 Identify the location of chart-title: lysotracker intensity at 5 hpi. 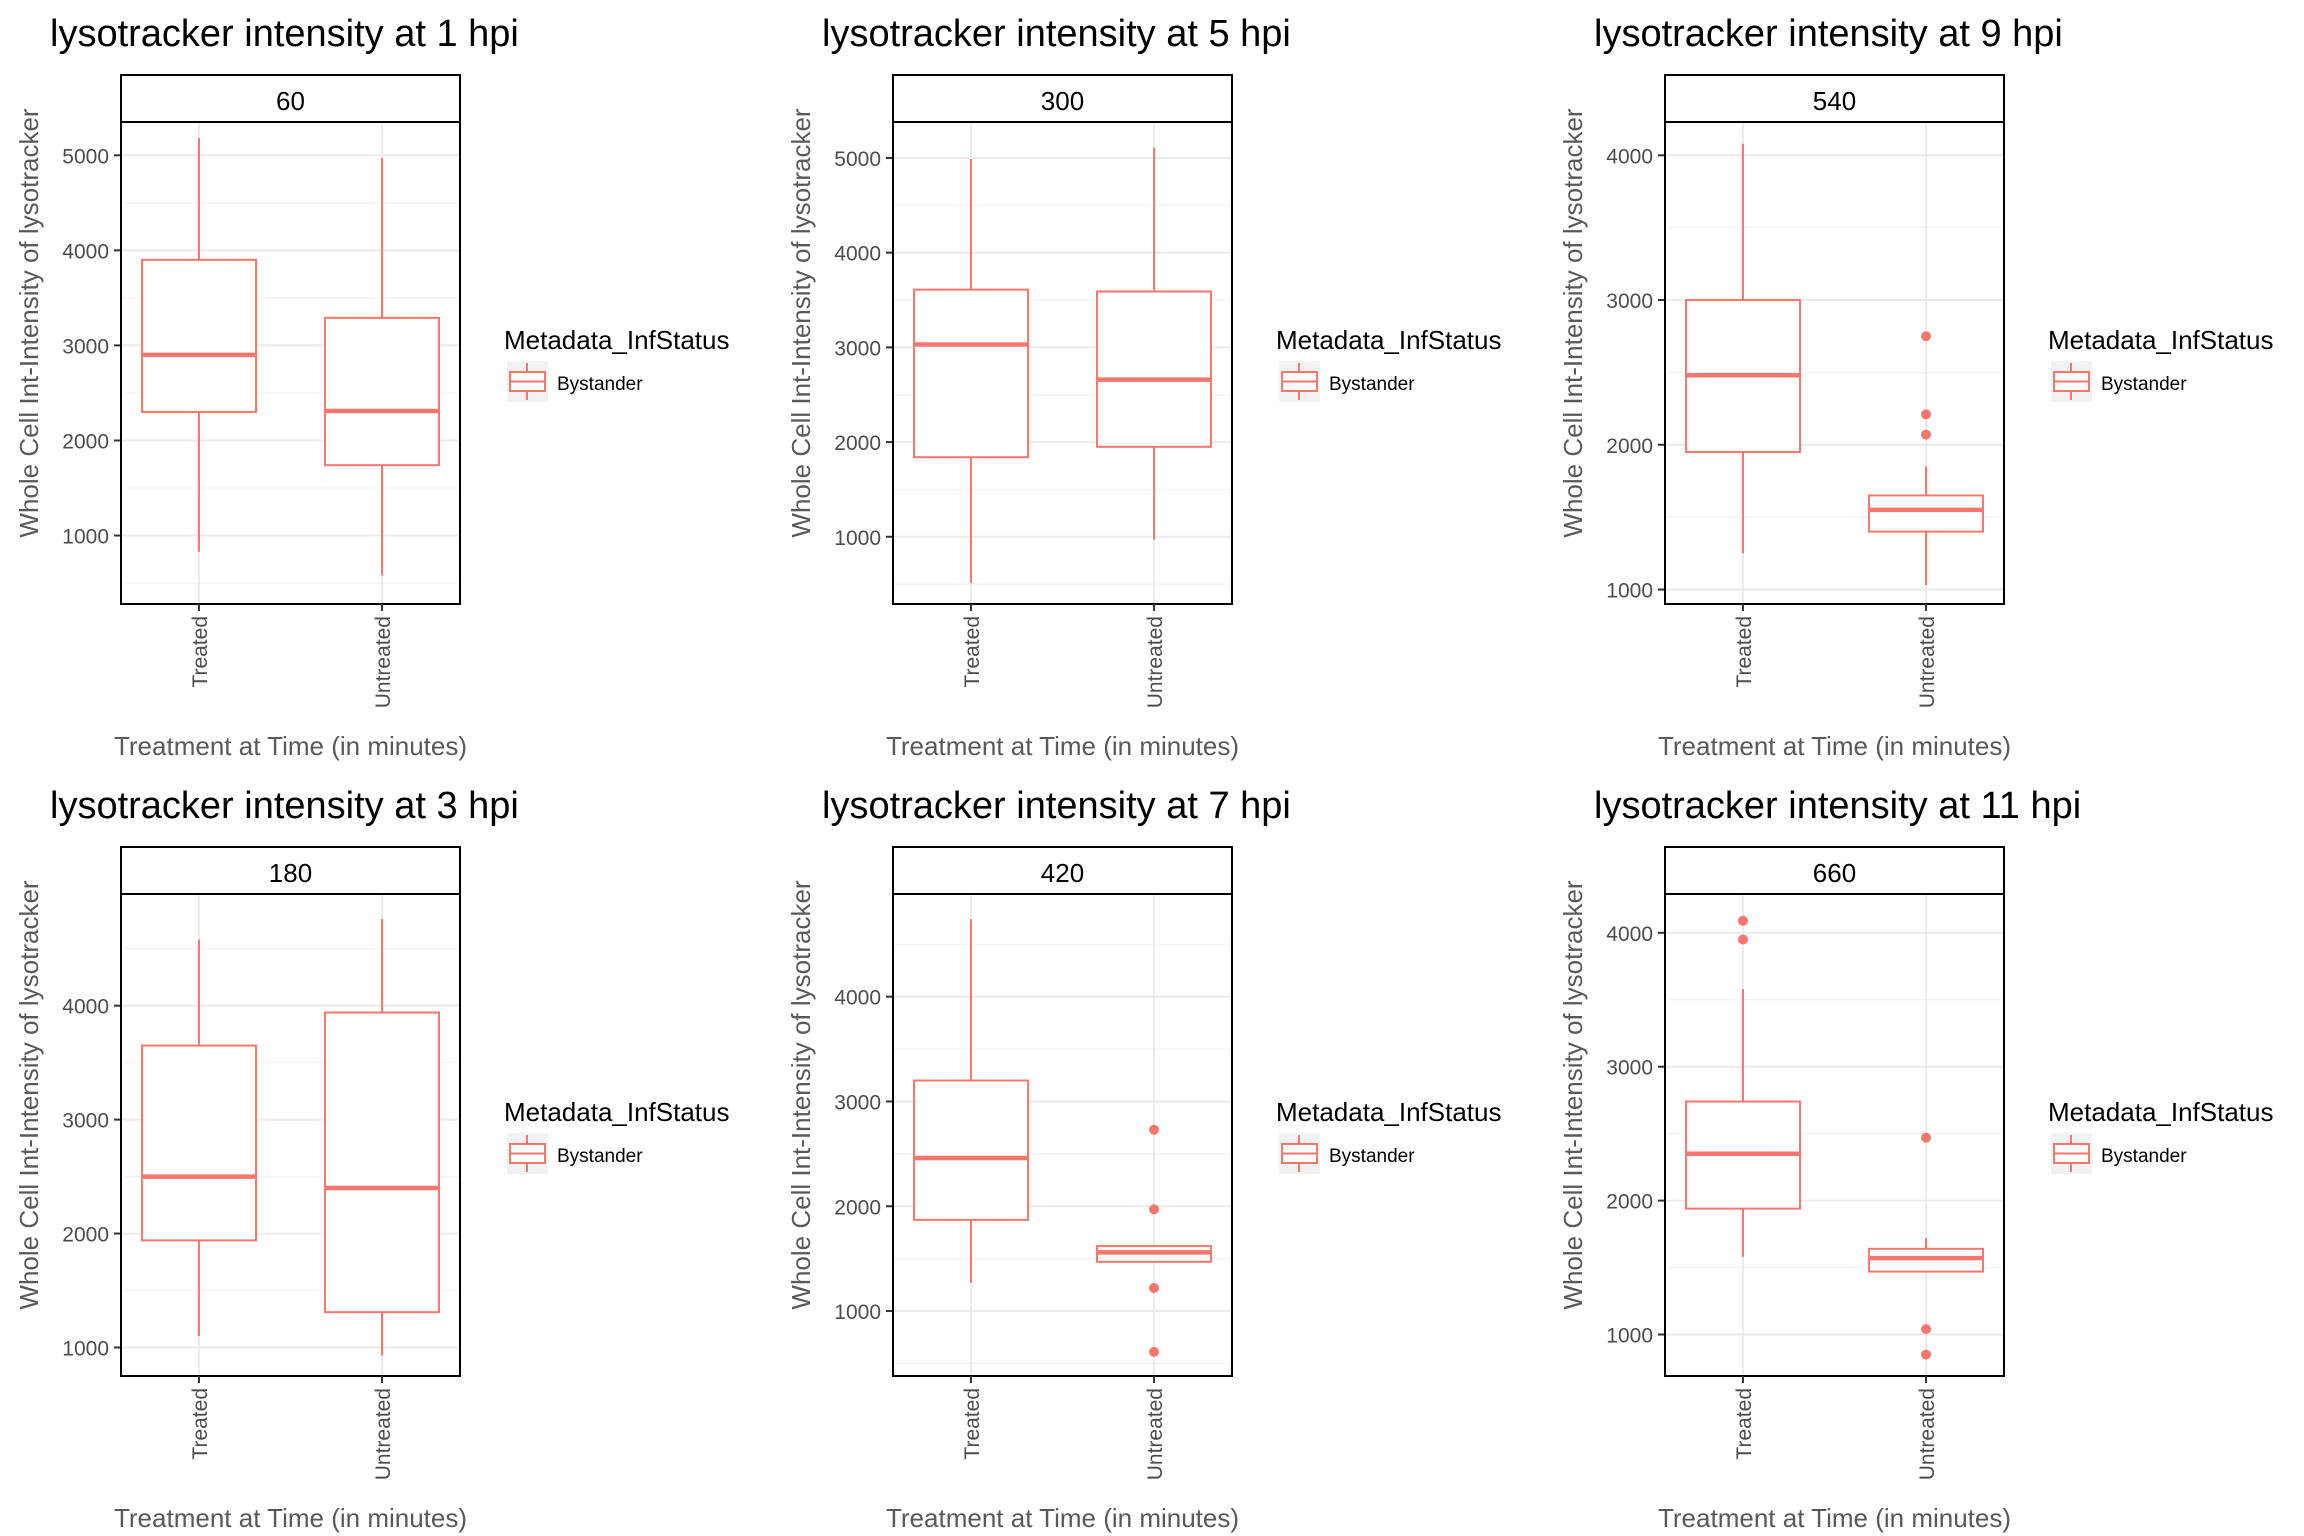
(1056, 34).